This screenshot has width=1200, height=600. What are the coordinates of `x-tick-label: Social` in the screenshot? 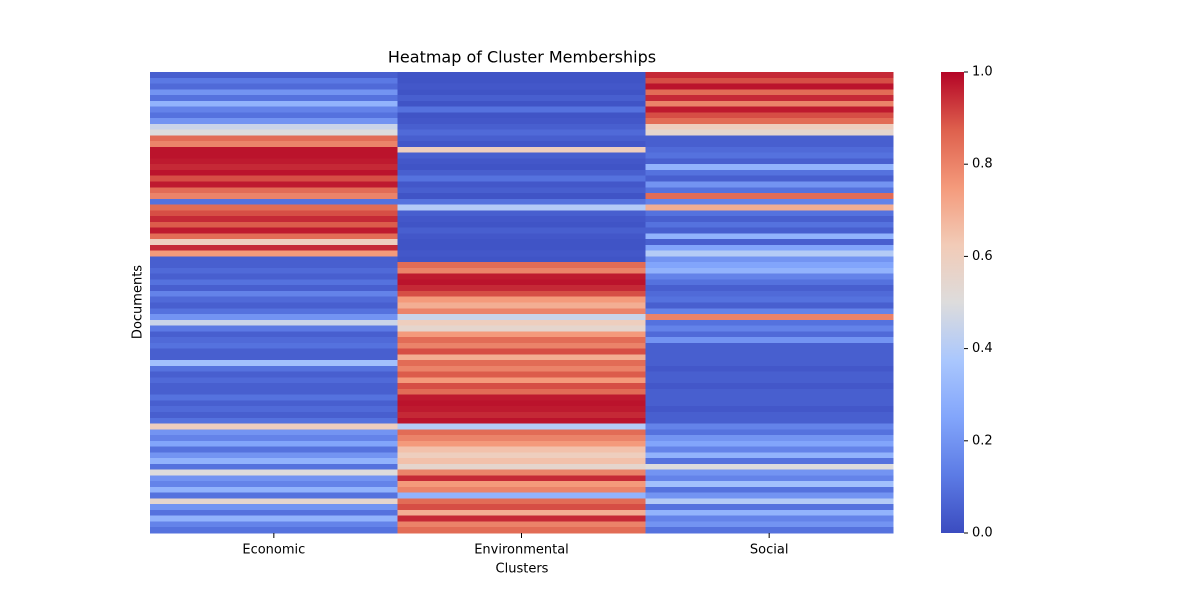 It's located at (769, 550).